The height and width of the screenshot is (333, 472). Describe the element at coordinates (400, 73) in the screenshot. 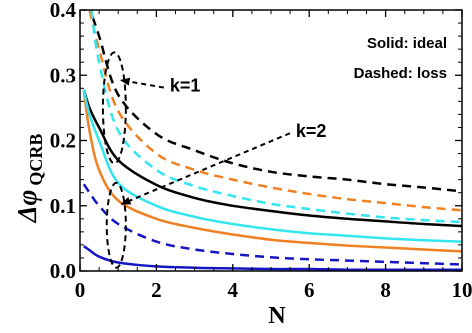

I see `legend-line-dashed: Dashed: loss` at that location.